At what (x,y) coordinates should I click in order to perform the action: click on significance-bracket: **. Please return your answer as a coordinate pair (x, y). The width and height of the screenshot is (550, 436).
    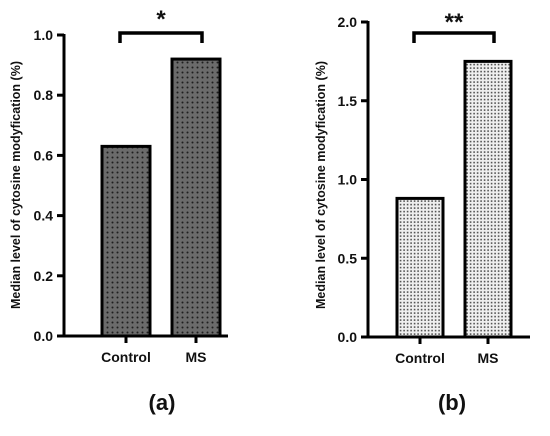
    Looking at the image, I should click on (454, 26).